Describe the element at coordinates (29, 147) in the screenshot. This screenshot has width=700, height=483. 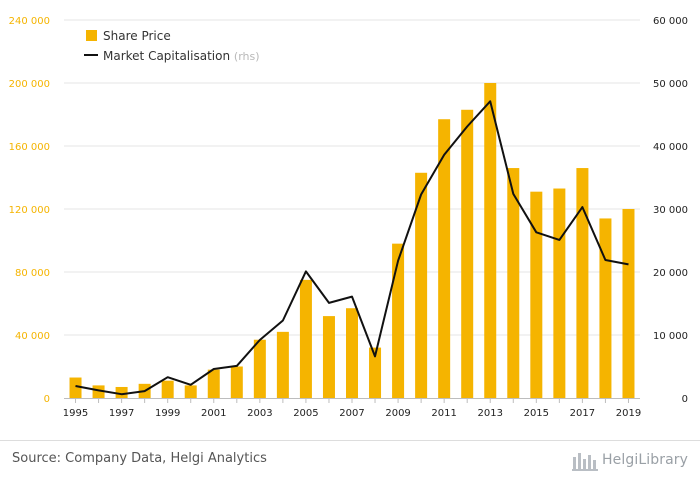
I see `y-left-tick-label: 160 000` at that location.